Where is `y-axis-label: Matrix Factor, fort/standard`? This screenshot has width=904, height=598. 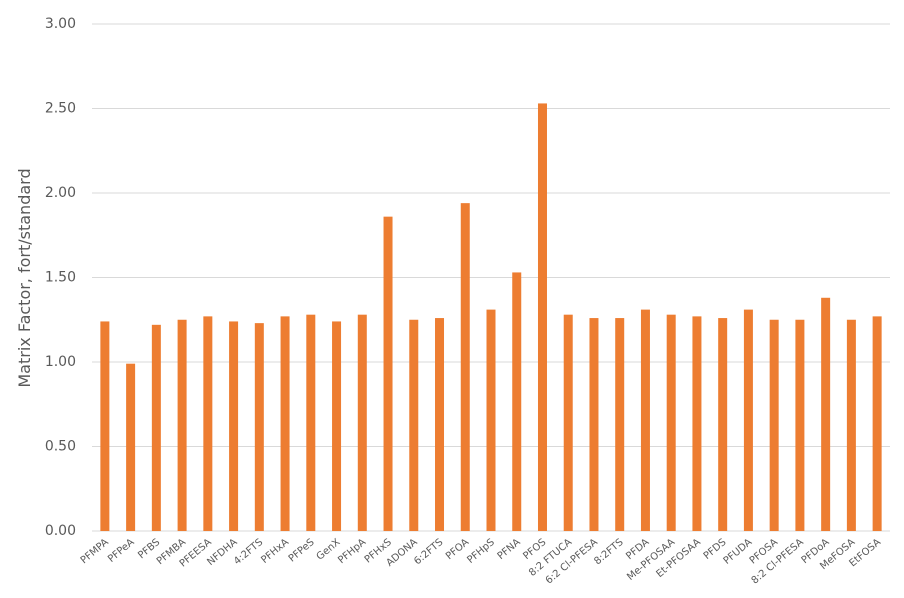
y-axis-label: Matrix Factor, fort/standard is located at coordinates (24, 277).